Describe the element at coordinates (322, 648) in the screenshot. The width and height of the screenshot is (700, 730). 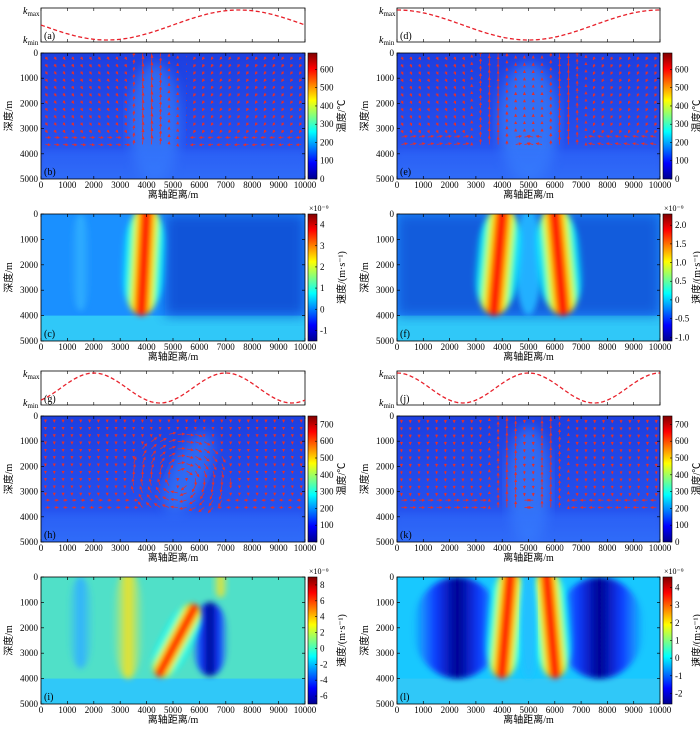
I see `colorbar-tick-label: 0` at that location.